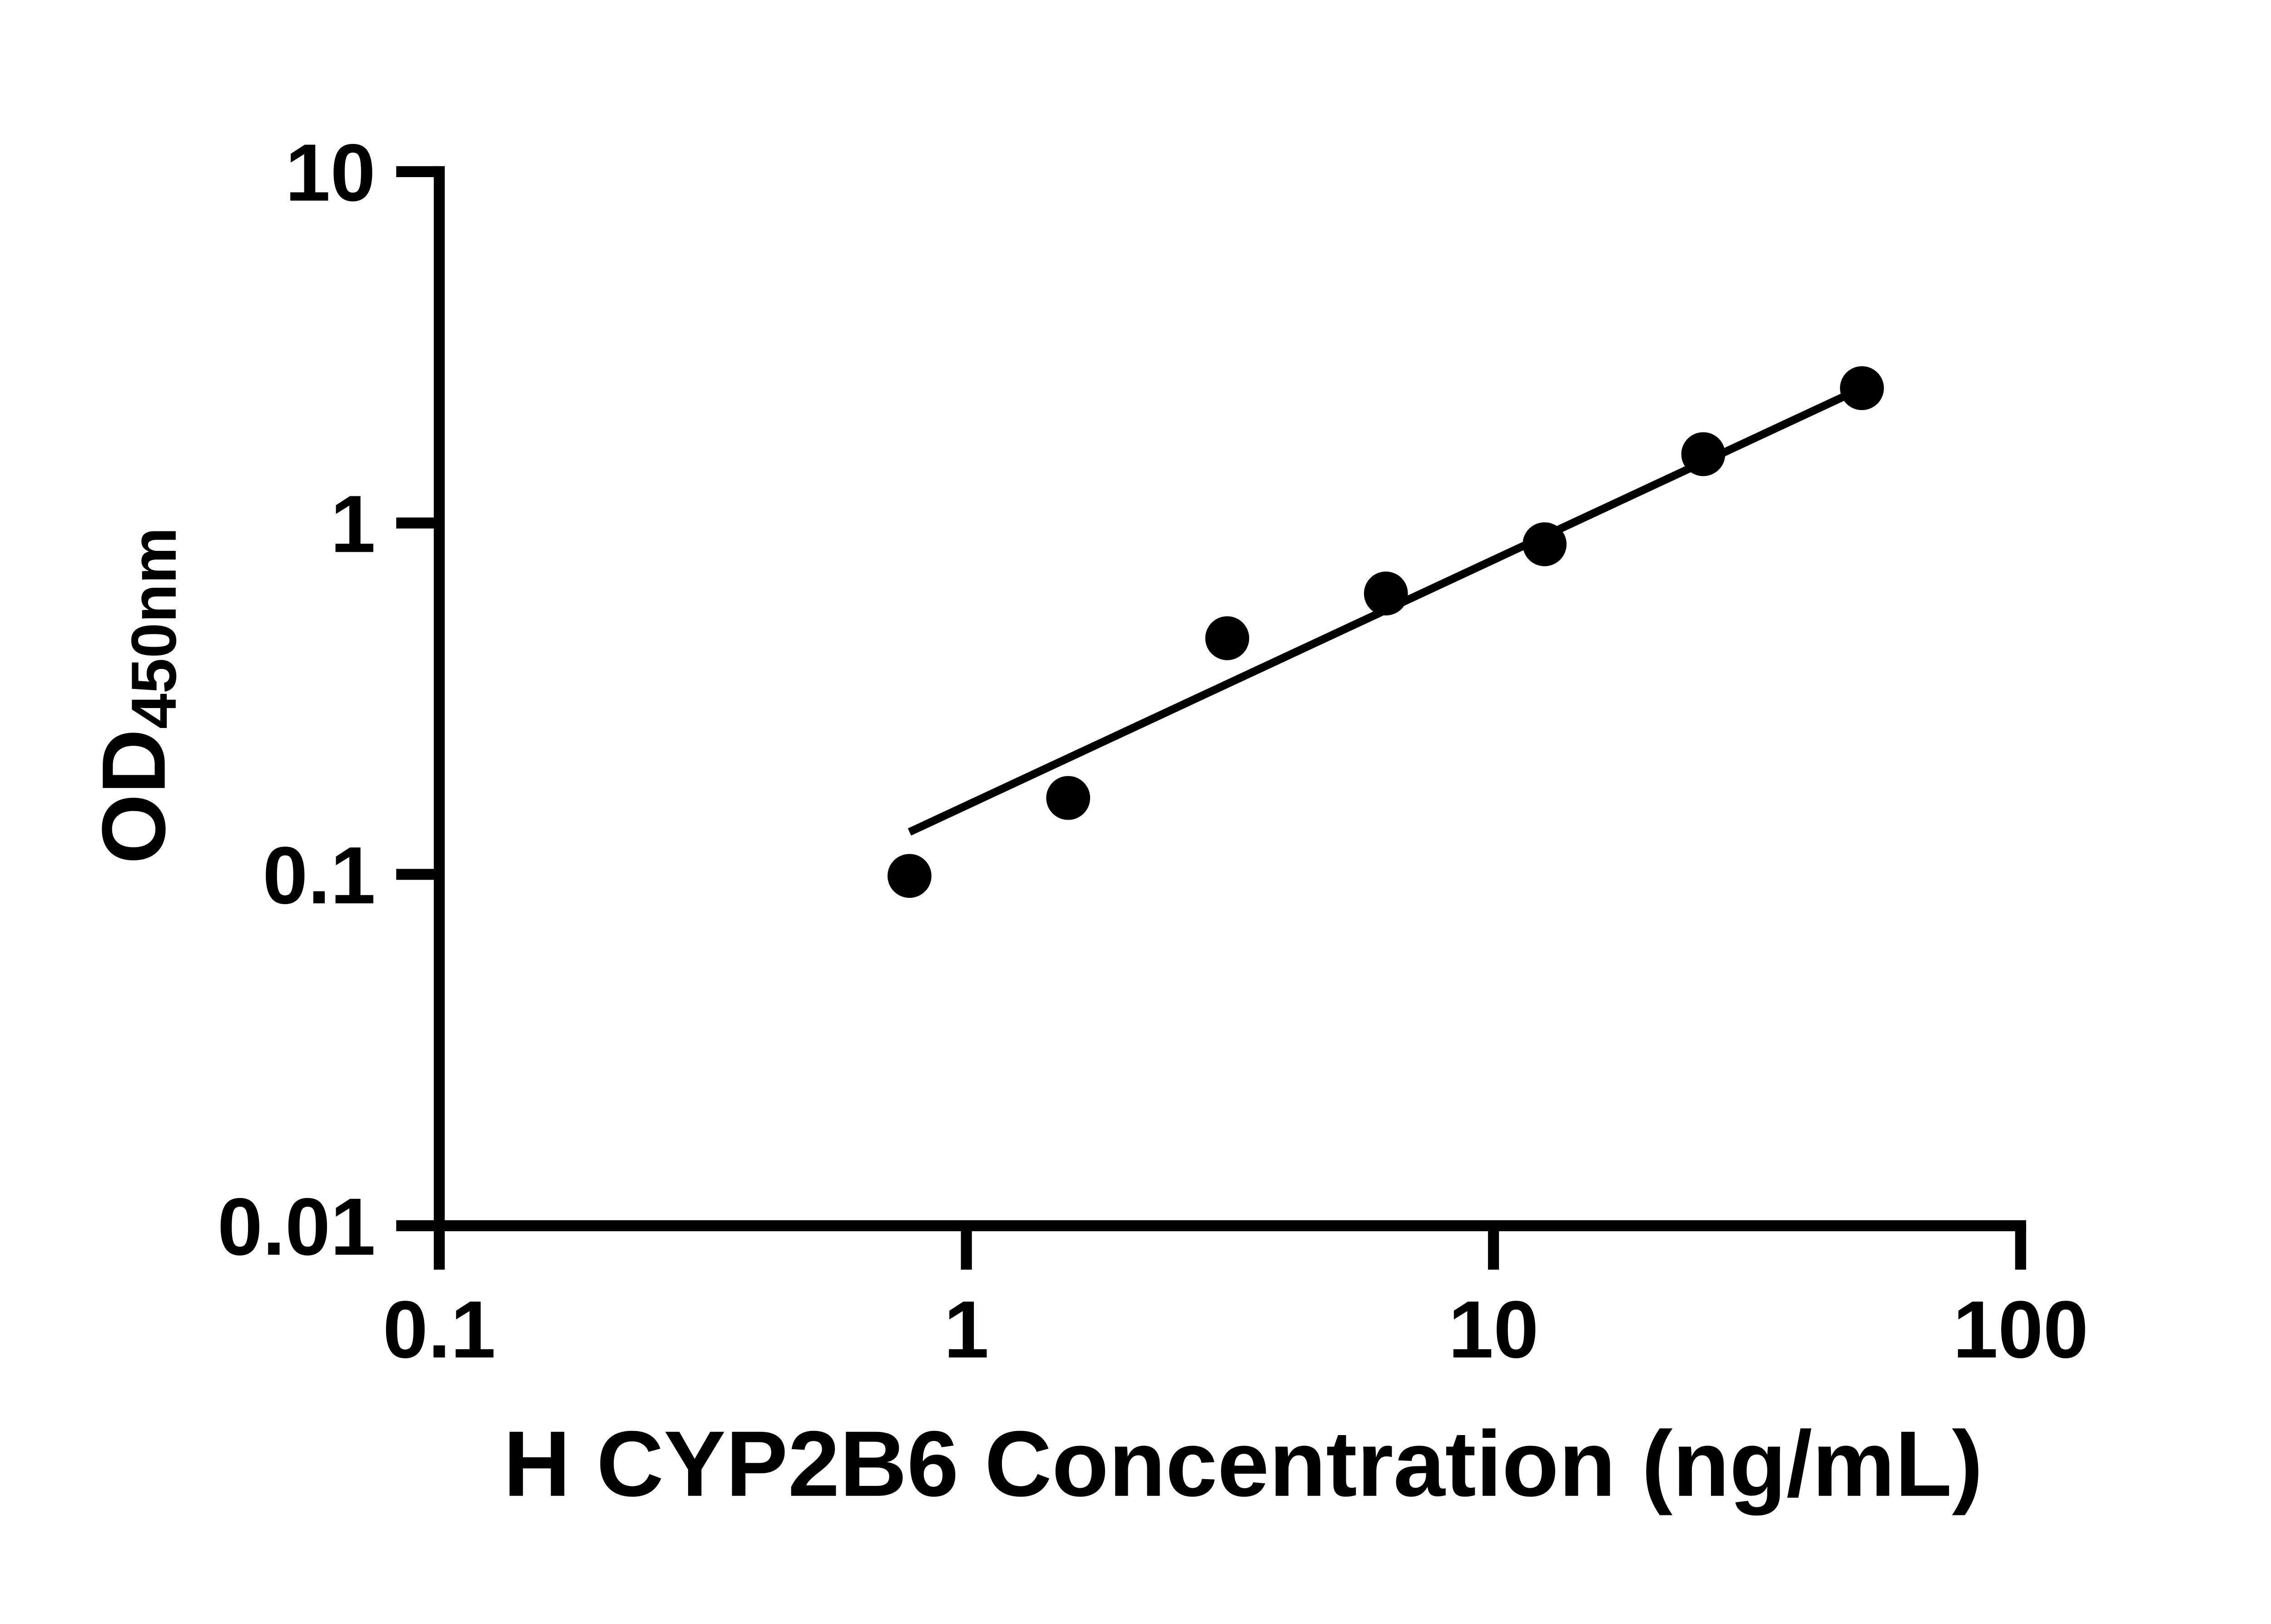 This screenshot has height=1624, width=2271. What do you see at coordinates (134, 796) in the screenshot?
I see `y-axis-title-main: OD` at bounding box center [134, 796].